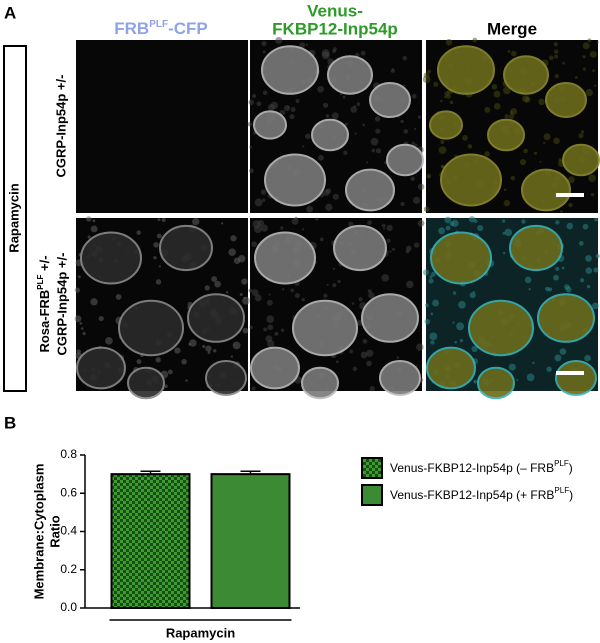  I want to click on side-label: Rapamycin, so click(13, 217).